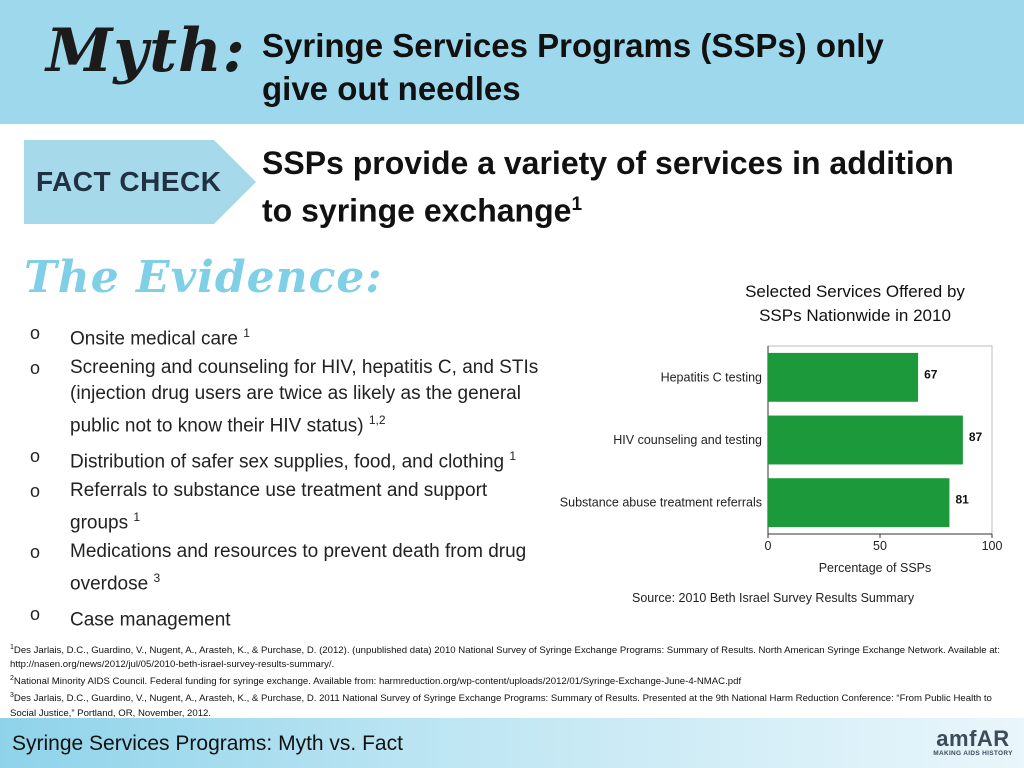  I want to click on list-item-sup: 3, so click(157, 578).